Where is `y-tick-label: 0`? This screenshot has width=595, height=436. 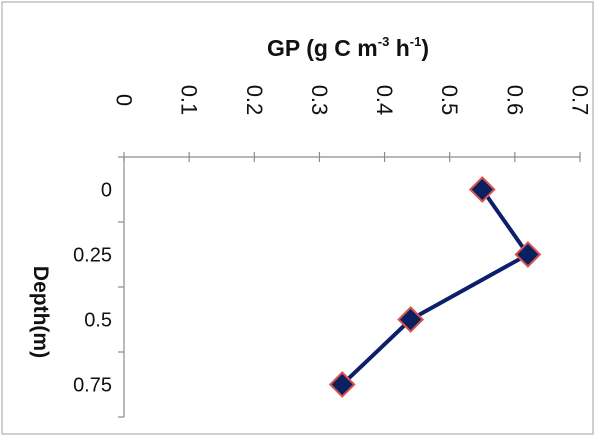 y-tick-label: 0 is located at coordinates (106, 191).